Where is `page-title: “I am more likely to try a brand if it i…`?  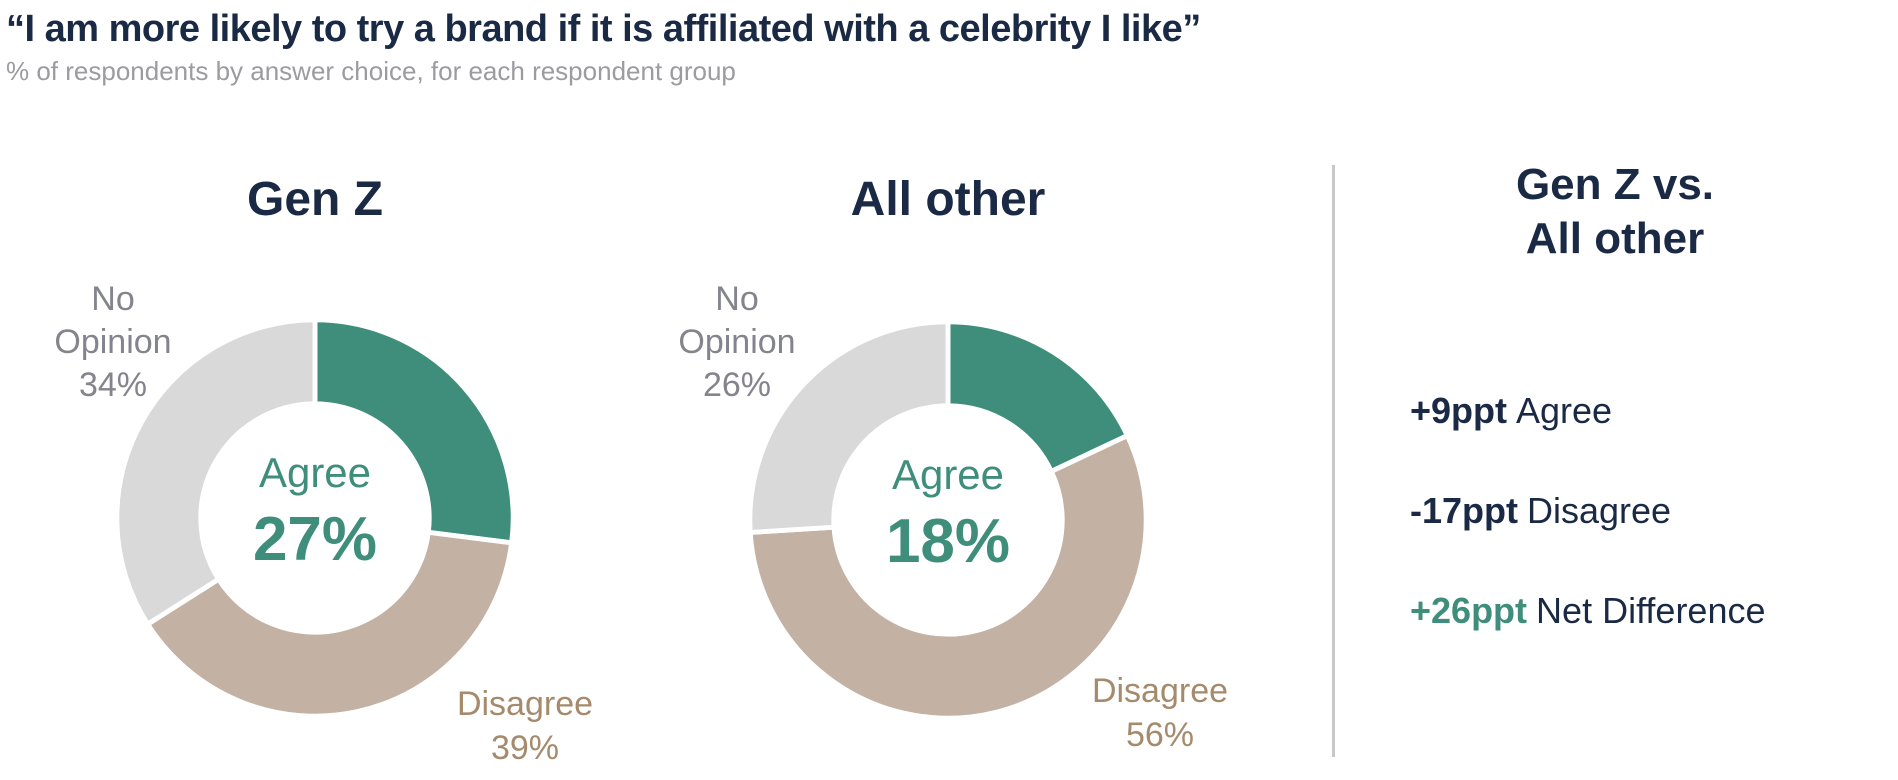 page-title: “I am more likely to try a brand if it i… is located at coordinates (603, 29).